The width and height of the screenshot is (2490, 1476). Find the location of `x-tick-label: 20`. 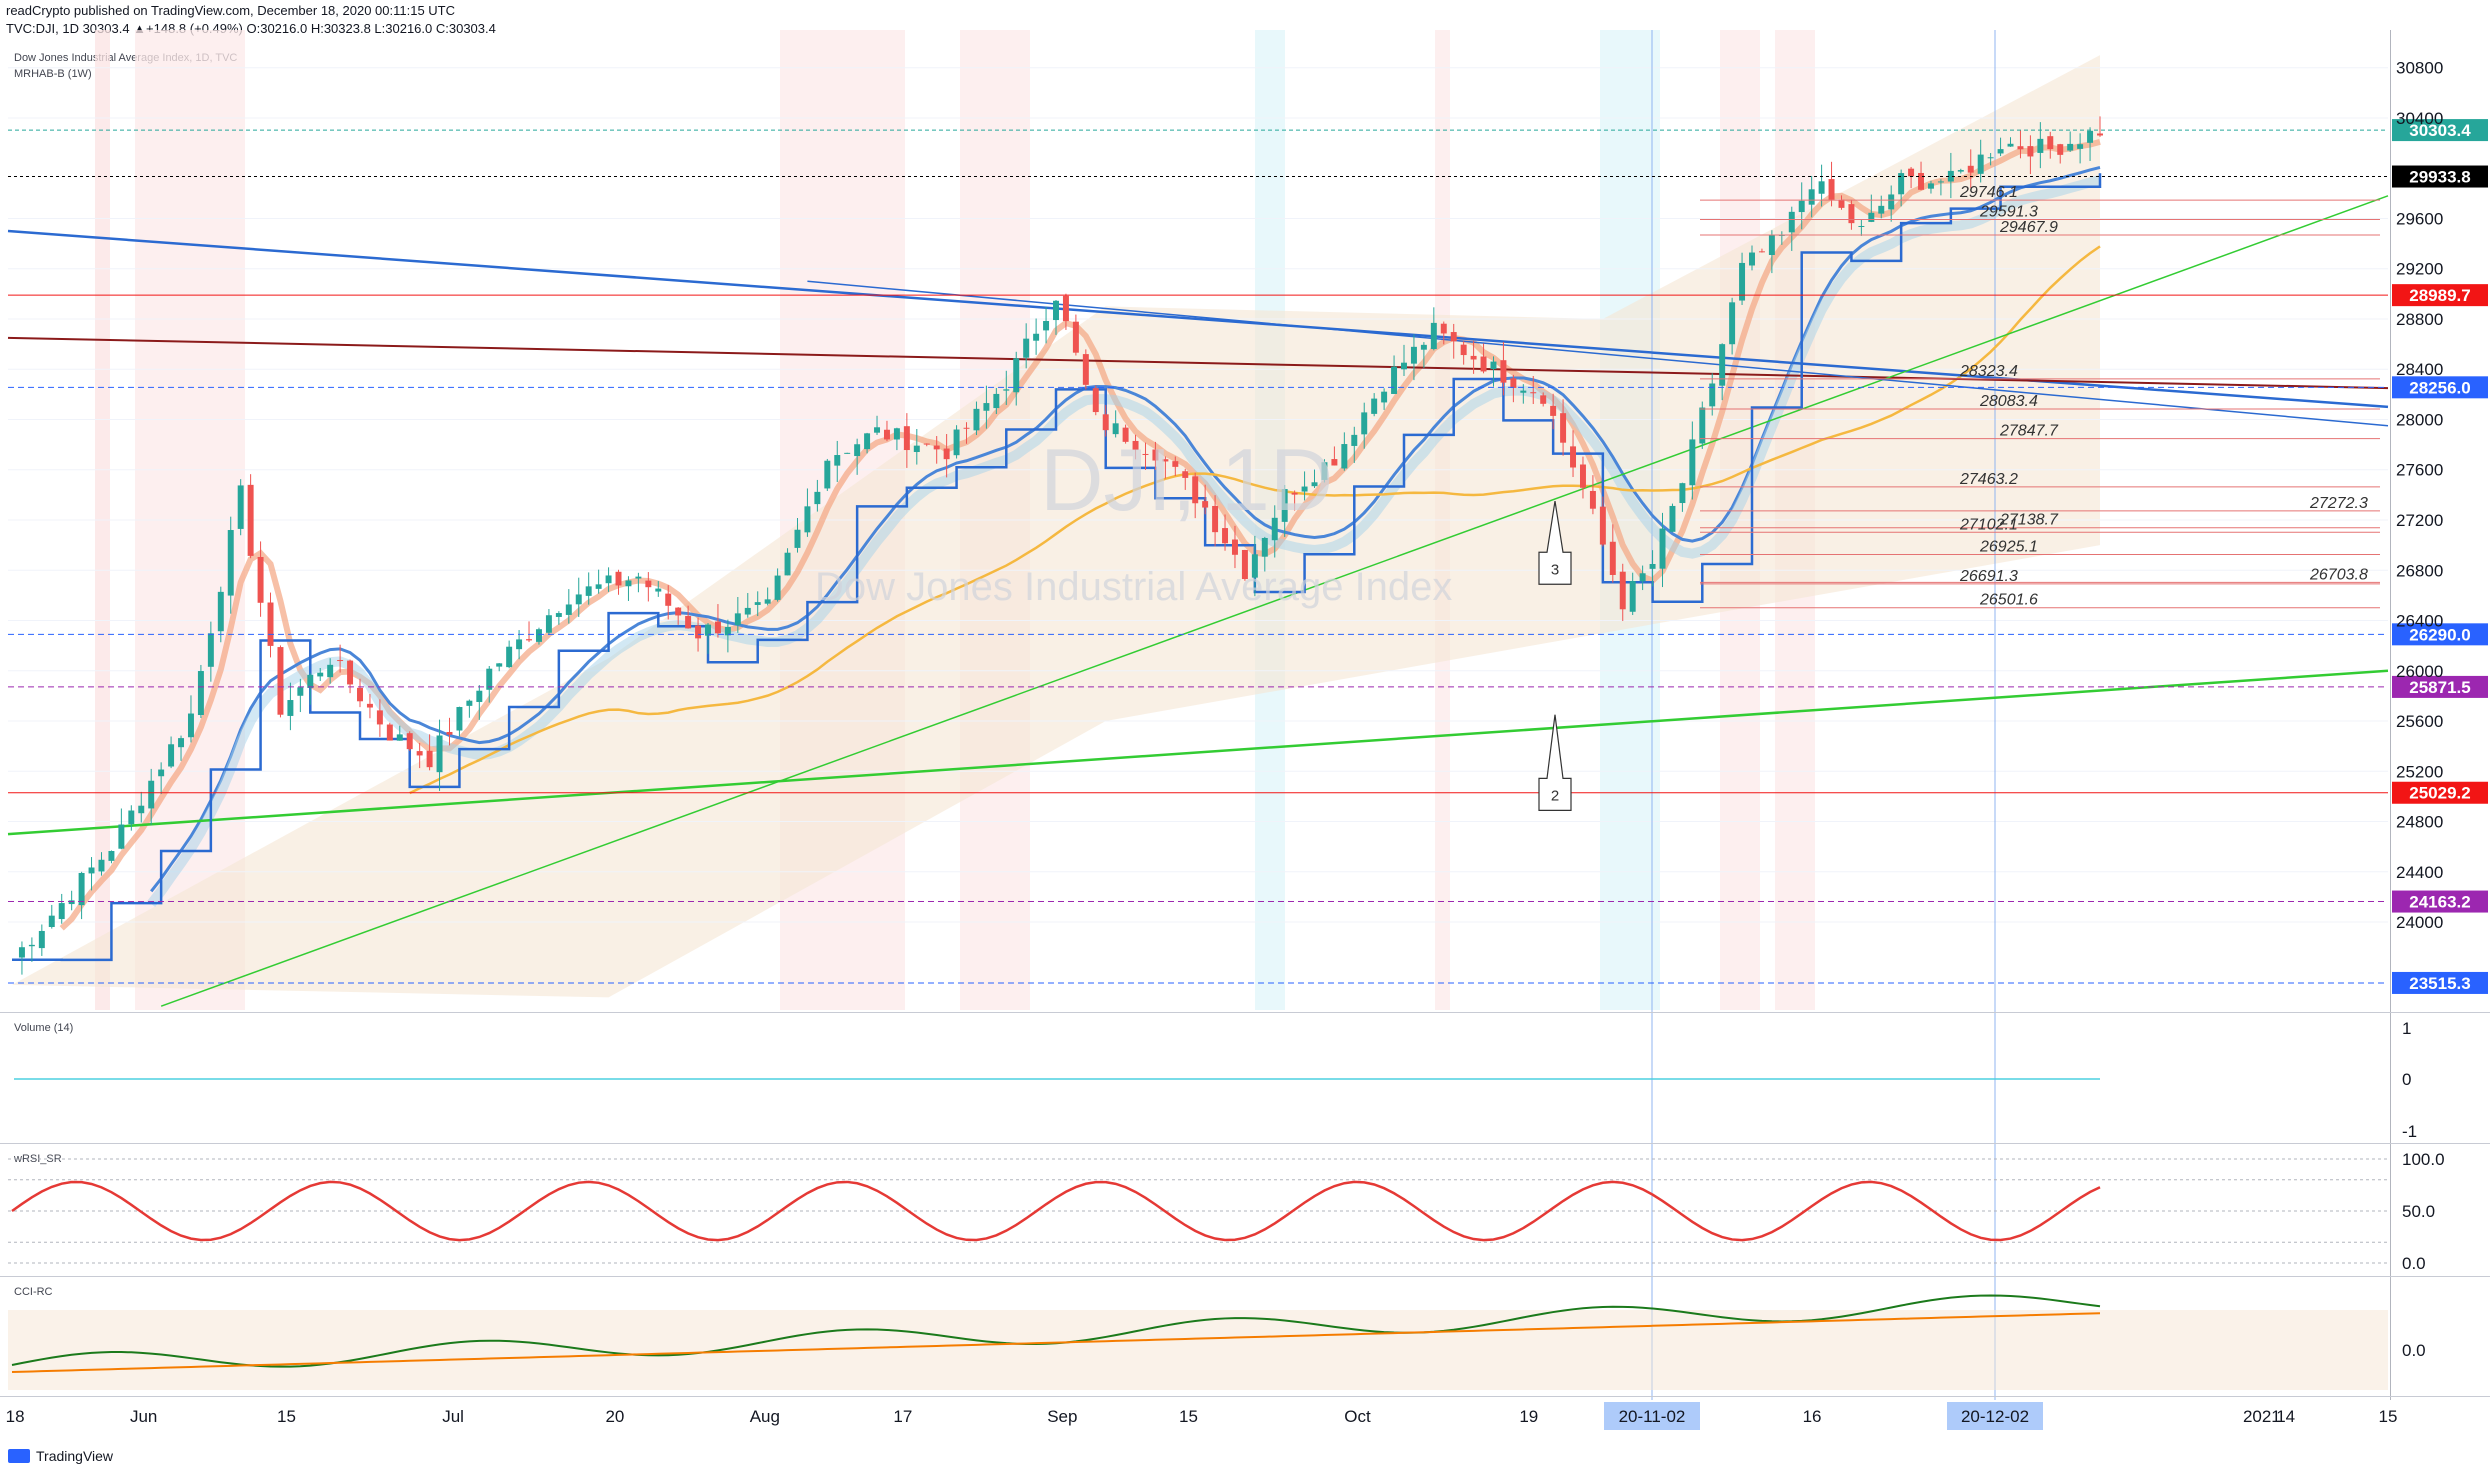

x-tick-label: 20 is located at coordinates (614, 1416).